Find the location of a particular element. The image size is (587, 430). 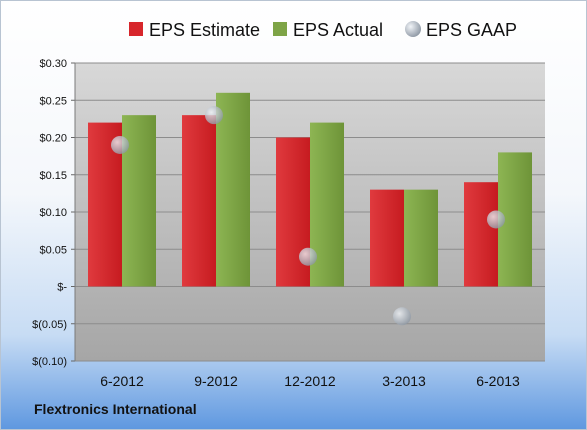

x-axis-ticks: 6-2012 9-2012 12-2012 3-2013 6-2013 is located at coordinates (310, 381).